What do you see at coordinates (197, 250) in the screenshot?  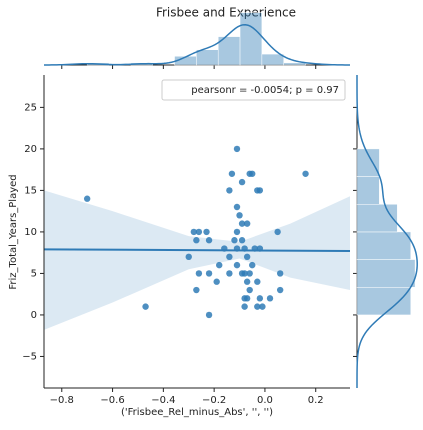 I see `regression-line` at bounding box center [197, 250].